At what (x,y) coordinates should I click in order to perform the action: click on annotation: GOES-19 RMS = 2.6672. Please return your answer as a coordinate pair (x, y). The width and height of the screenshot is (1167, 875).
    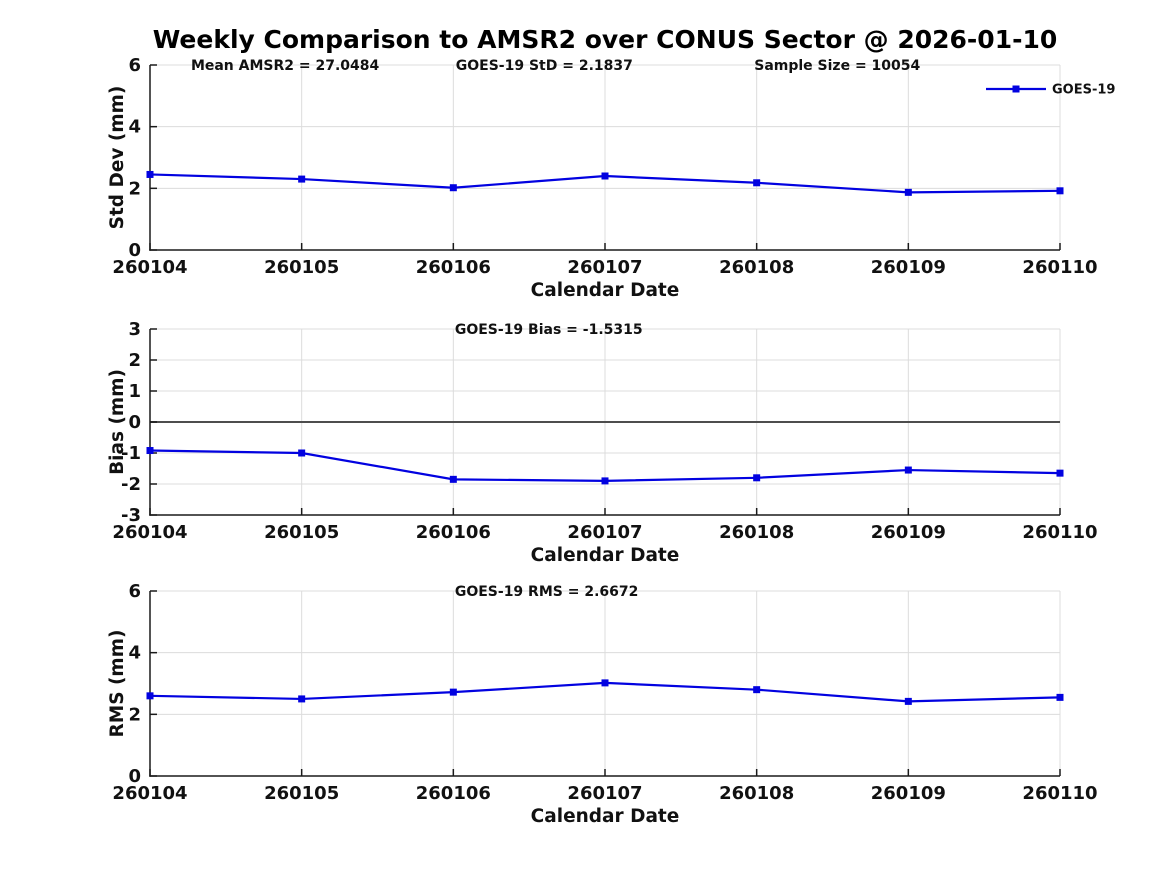
    Looking at the image, I should click on (547, 592).